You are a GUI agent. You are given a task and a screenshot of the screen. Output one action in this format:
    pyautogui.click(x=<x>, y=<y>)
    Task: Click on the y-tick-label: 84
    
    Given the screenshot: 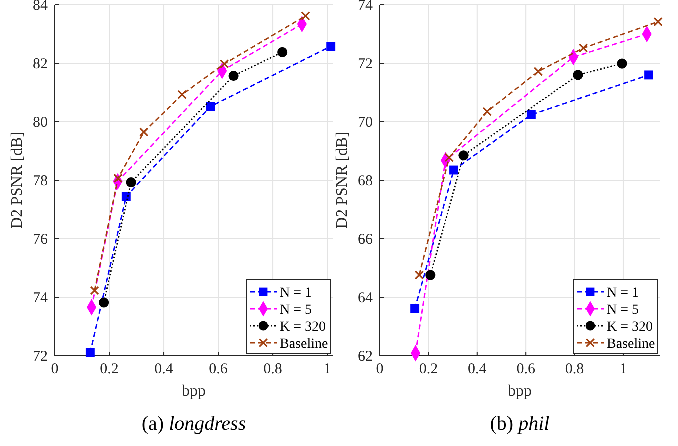 What is the action you would take?
    pyautogui.click(x=40, y=7)
    